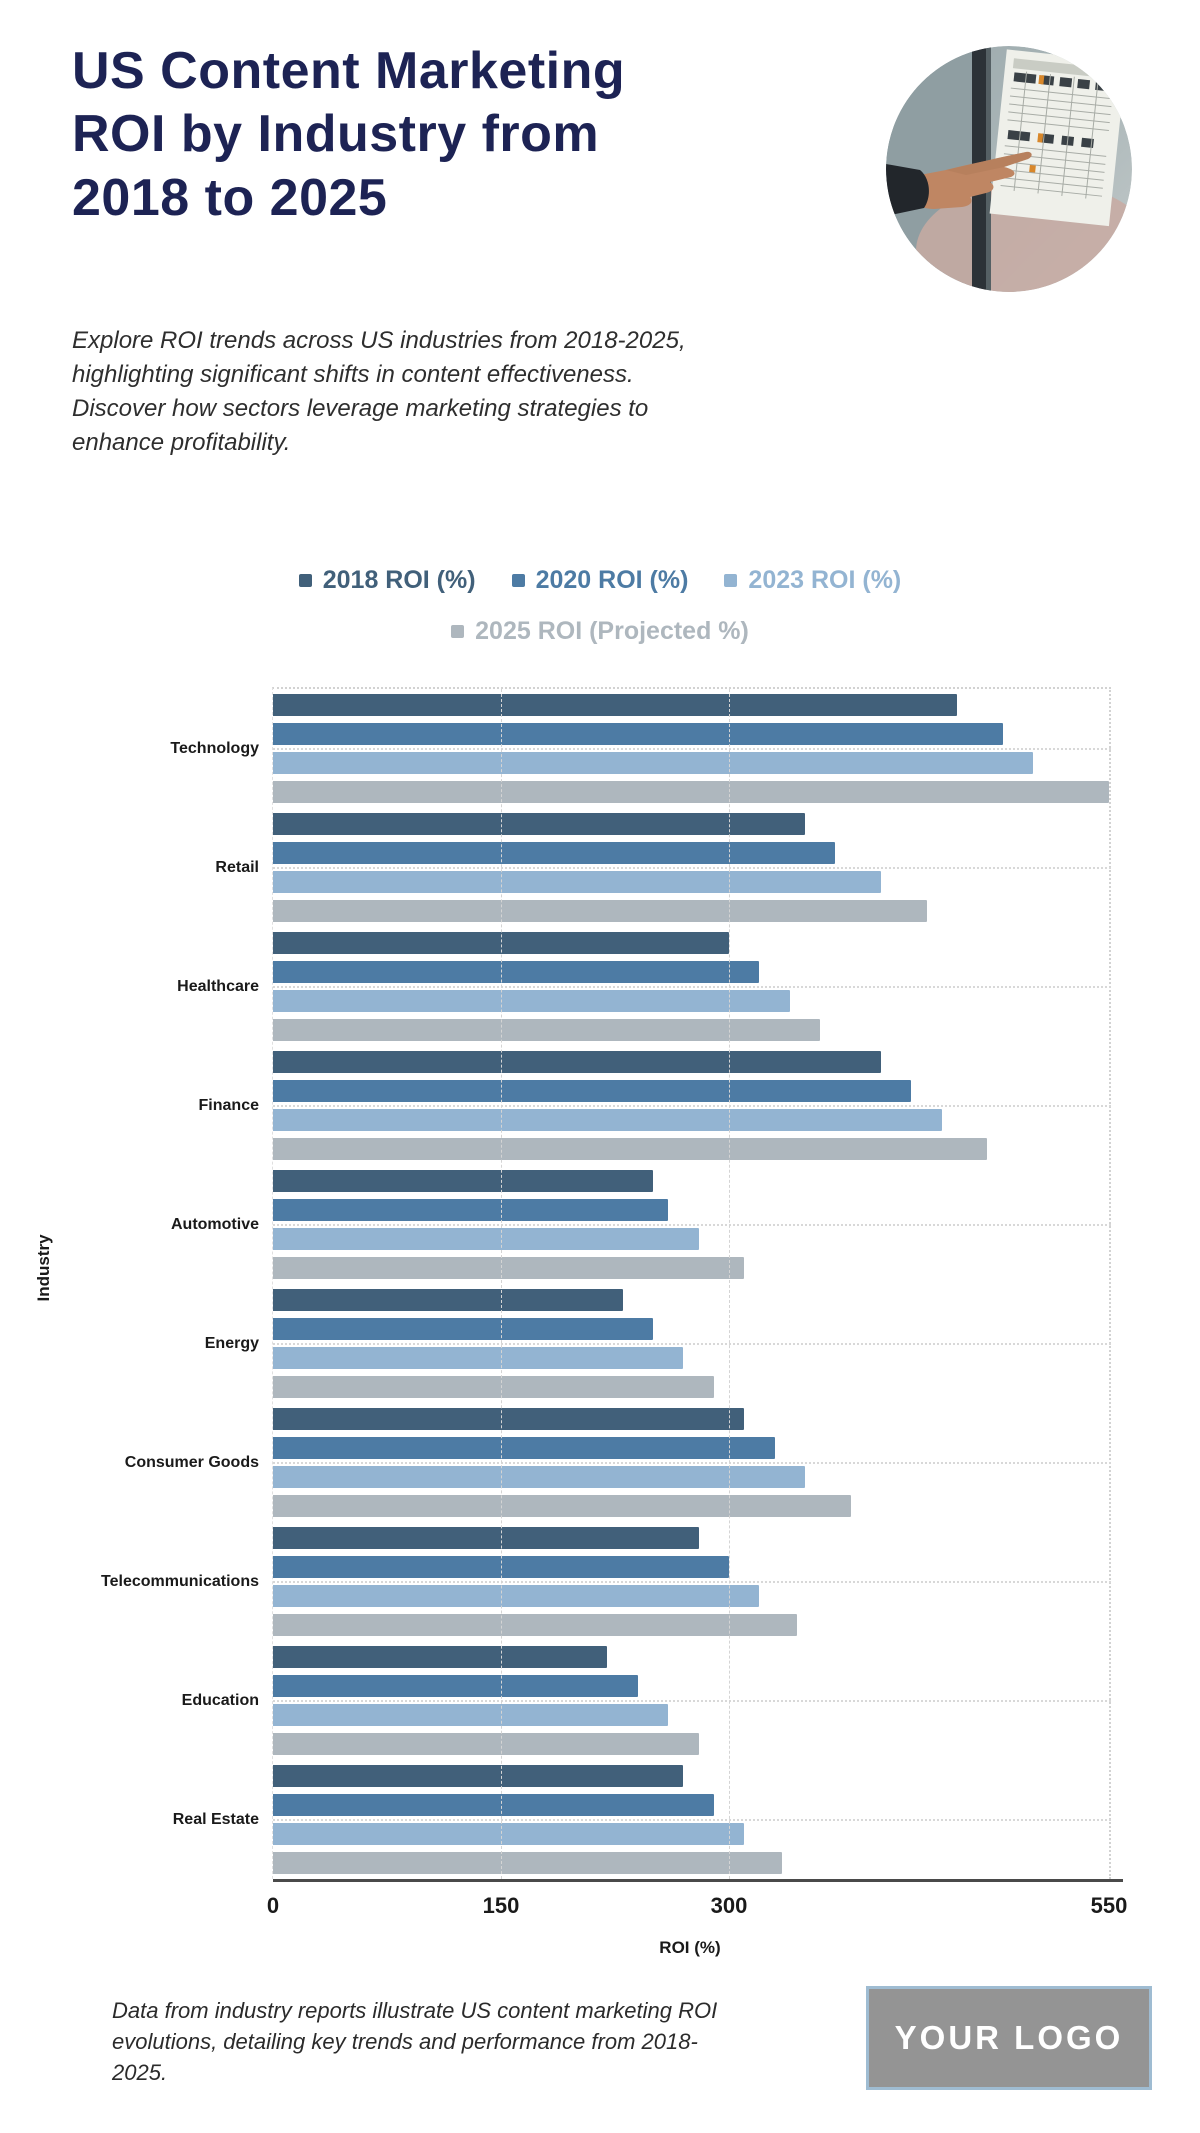 This screenshot has width=1200, height=2133. I want to click on x-tick-0: 0, so click(273, 1905).